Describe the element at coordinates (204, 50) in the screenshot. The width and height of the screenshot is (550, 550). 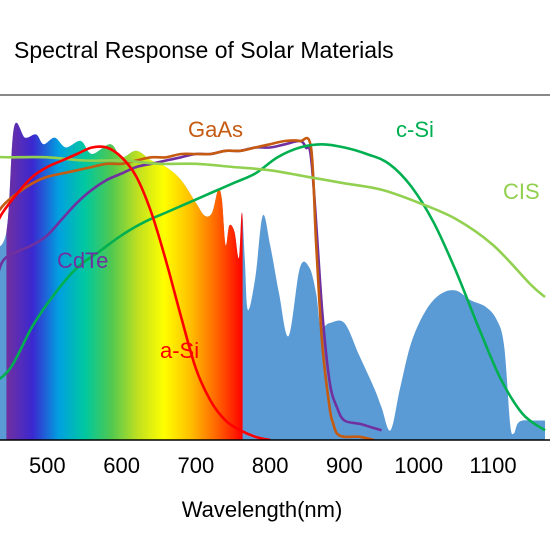
I see `chart-title: Spectral Response of Solar Materials` at that location.